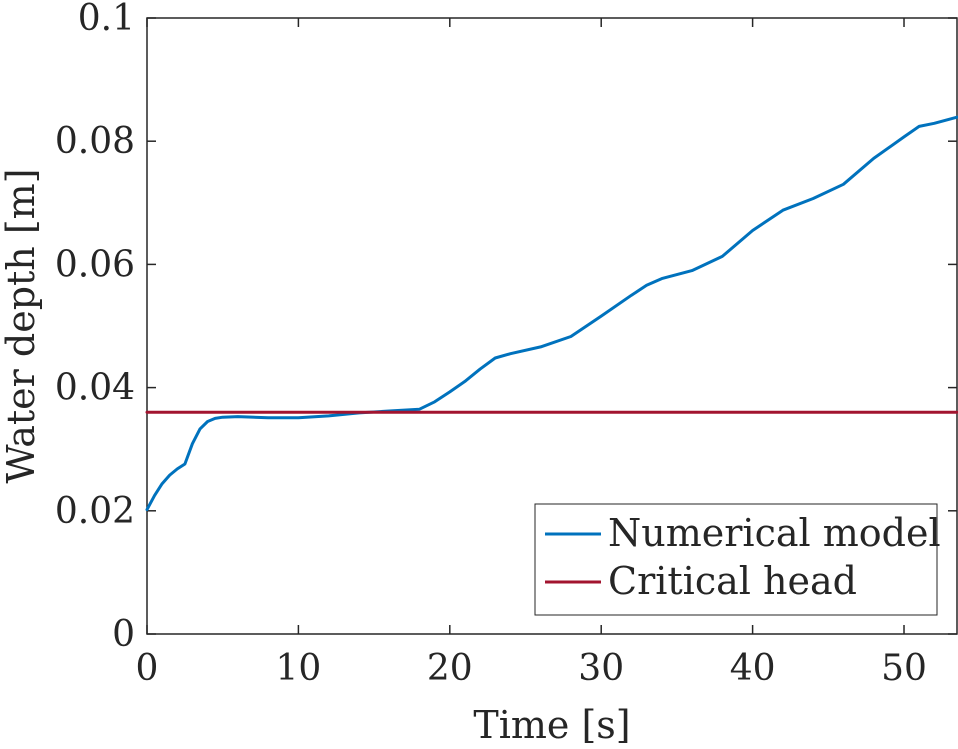 Image resolution: width=958 pixels, height=749 pixels. I want to click on x-tick-label: 40, so click(753, 668).